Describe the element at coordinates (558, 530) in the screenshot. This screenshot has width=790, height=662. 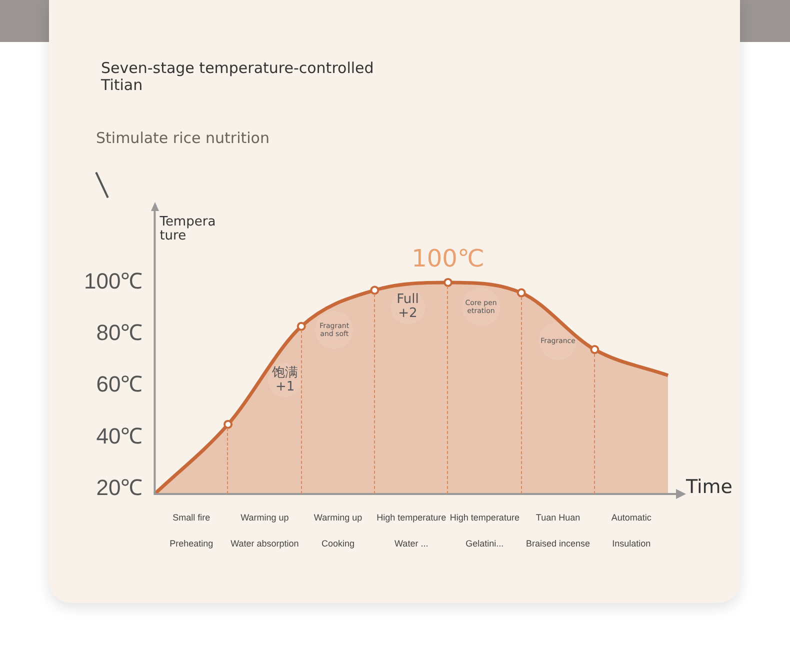
I see `text: Tuan Huan Braised incense` at that location.